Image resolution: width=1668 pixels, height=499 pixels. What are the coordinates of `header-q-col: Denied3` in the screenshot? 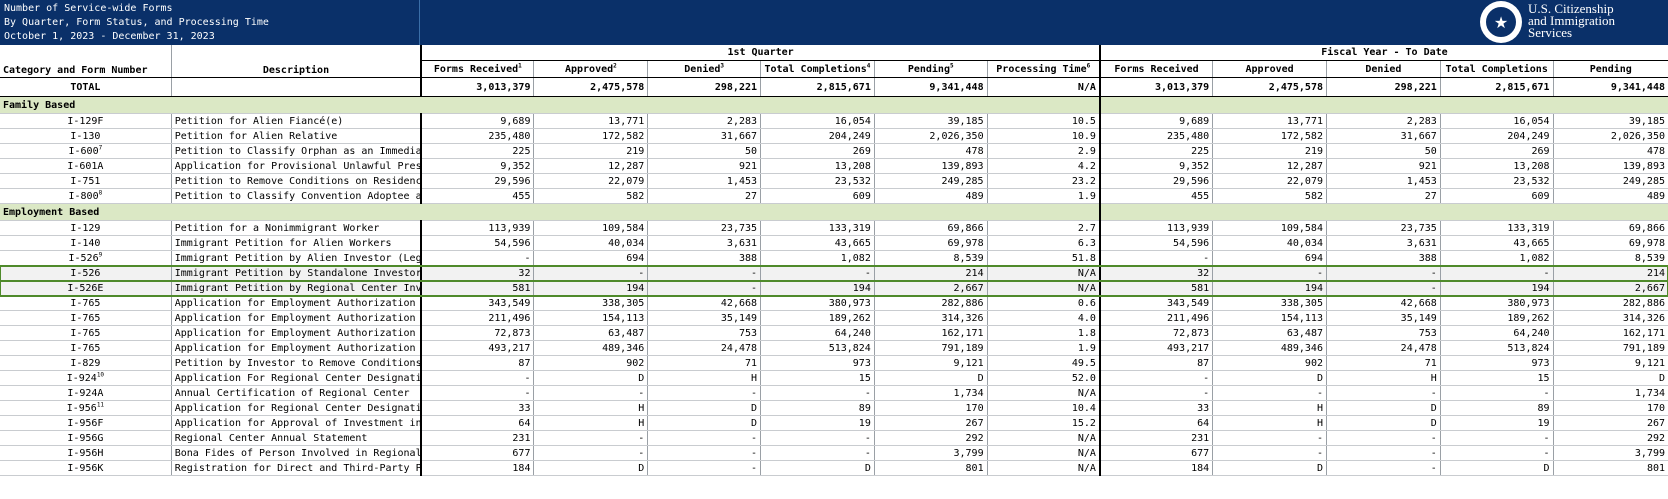 It's located at (704, 69).